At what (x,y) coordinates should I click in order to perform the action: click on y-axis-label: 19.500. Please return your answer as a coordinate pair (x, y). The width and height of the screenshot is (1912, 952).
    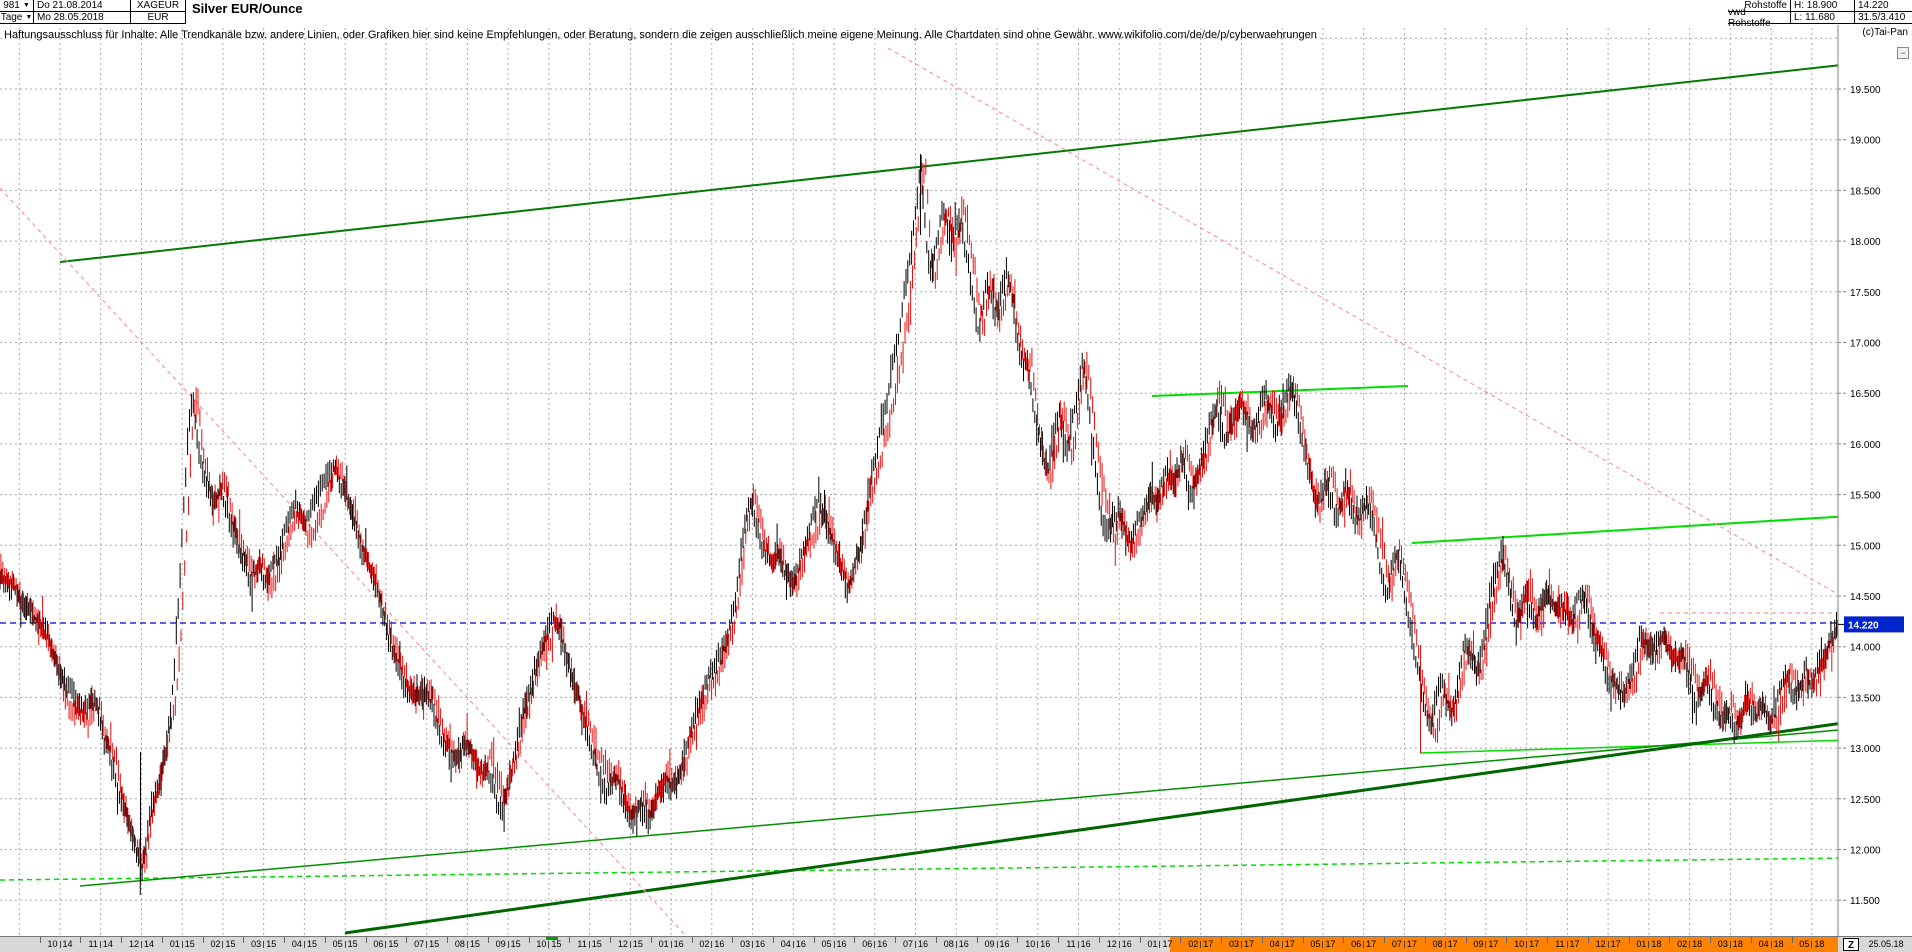
    Looking at the image, I should click on (1865, 90).